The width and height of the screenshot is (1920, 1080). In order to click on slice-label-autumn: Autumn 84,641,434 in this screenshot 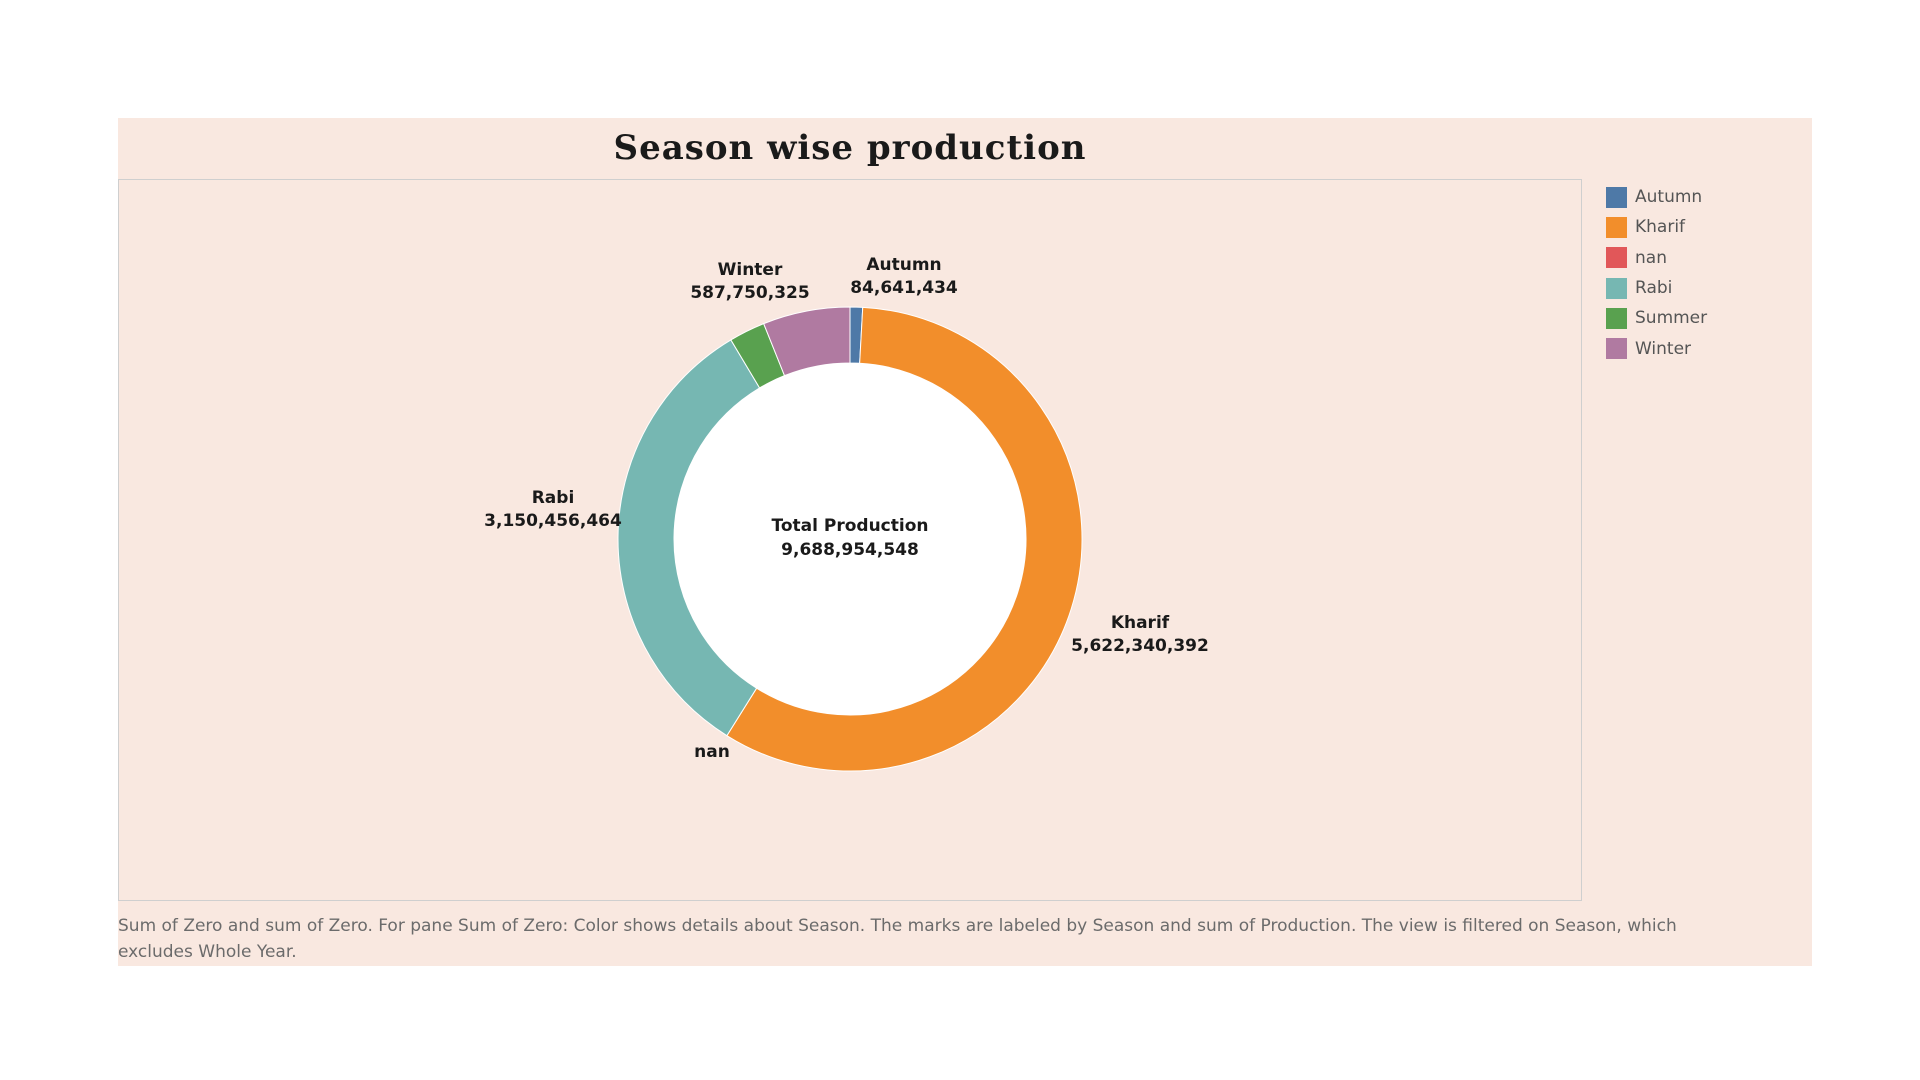, I will do `click(904, 276)`.